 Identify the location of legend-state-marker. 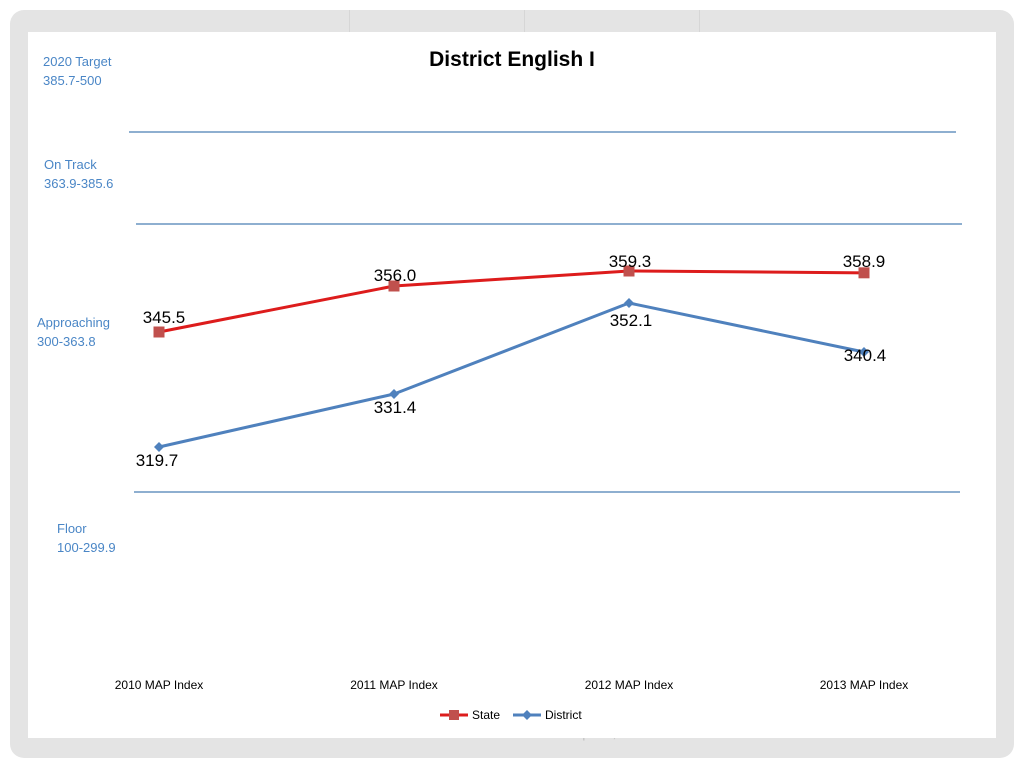
(454, 715).